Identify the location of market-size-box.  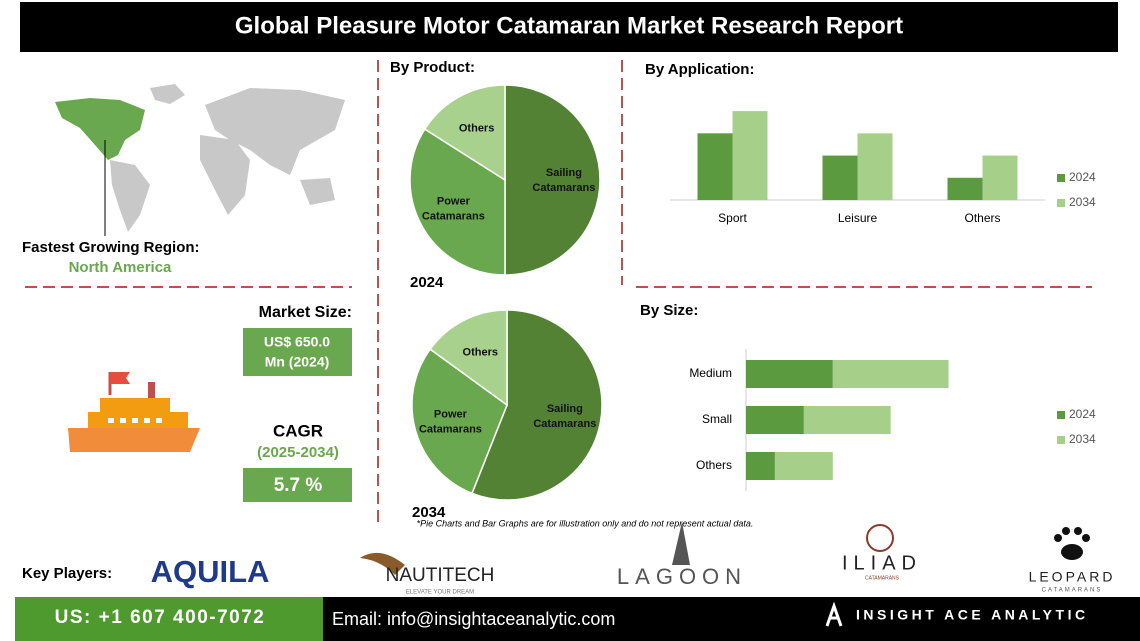
(297, 352).